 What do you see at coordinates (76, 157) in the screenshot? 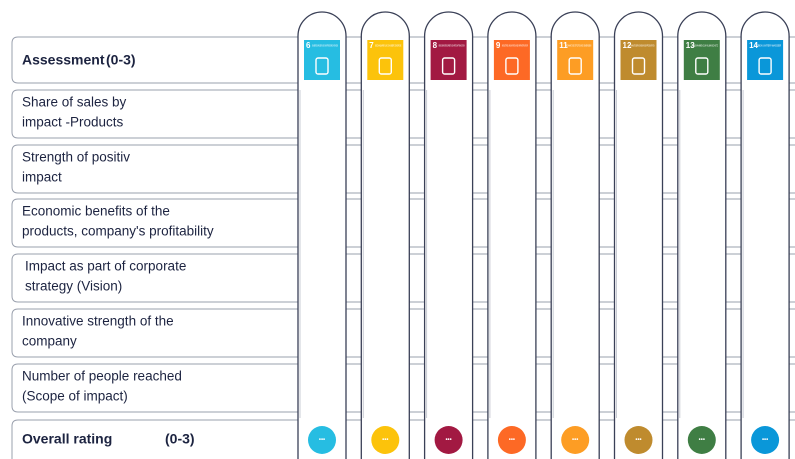
I see `row-label: Strength of positiv` at bounding box center [76, 157].